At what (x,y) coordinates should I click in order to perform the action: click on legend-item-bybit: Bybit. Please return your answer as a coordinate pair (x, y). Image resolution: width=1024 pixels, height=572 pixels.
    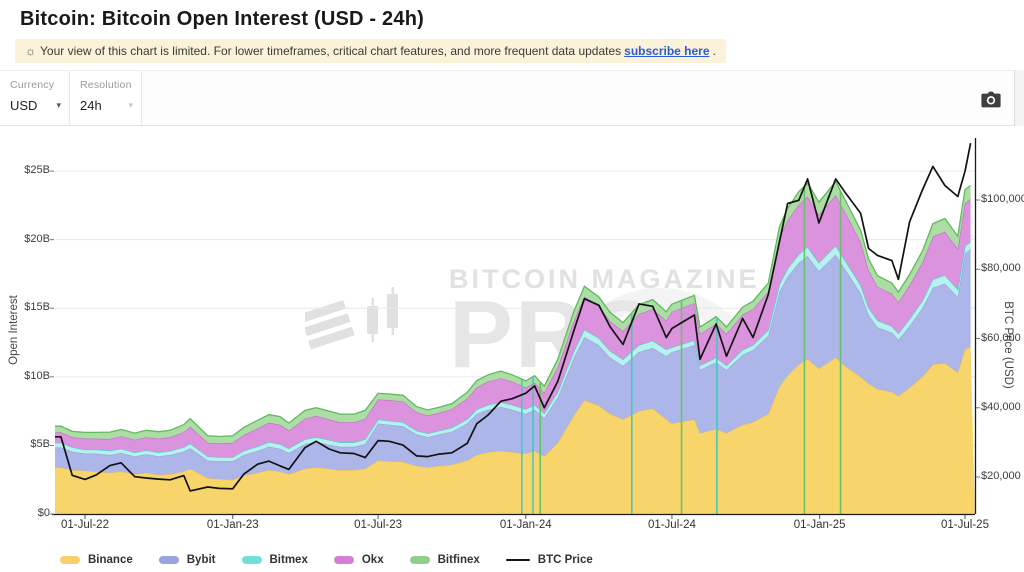
    Looking at the image, I should click on (187, 560).